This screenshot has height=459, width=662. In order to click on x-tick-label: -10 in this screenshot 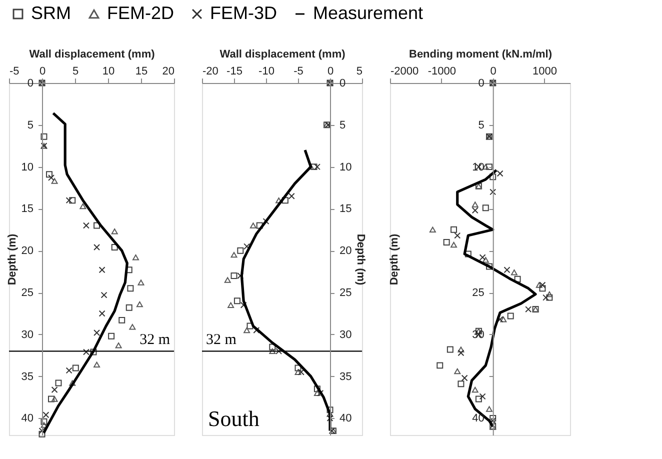, I will do `click(266, 72)`.